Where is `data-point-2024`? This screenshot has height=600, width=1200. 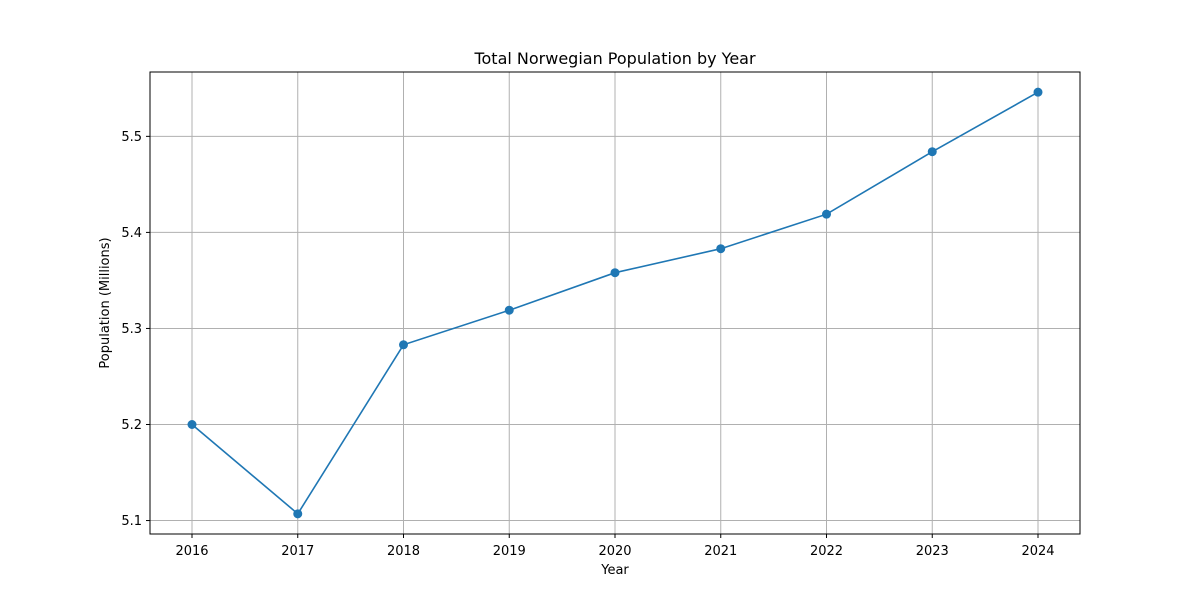
data-point-2024 is located at coordinates (1038, 92).